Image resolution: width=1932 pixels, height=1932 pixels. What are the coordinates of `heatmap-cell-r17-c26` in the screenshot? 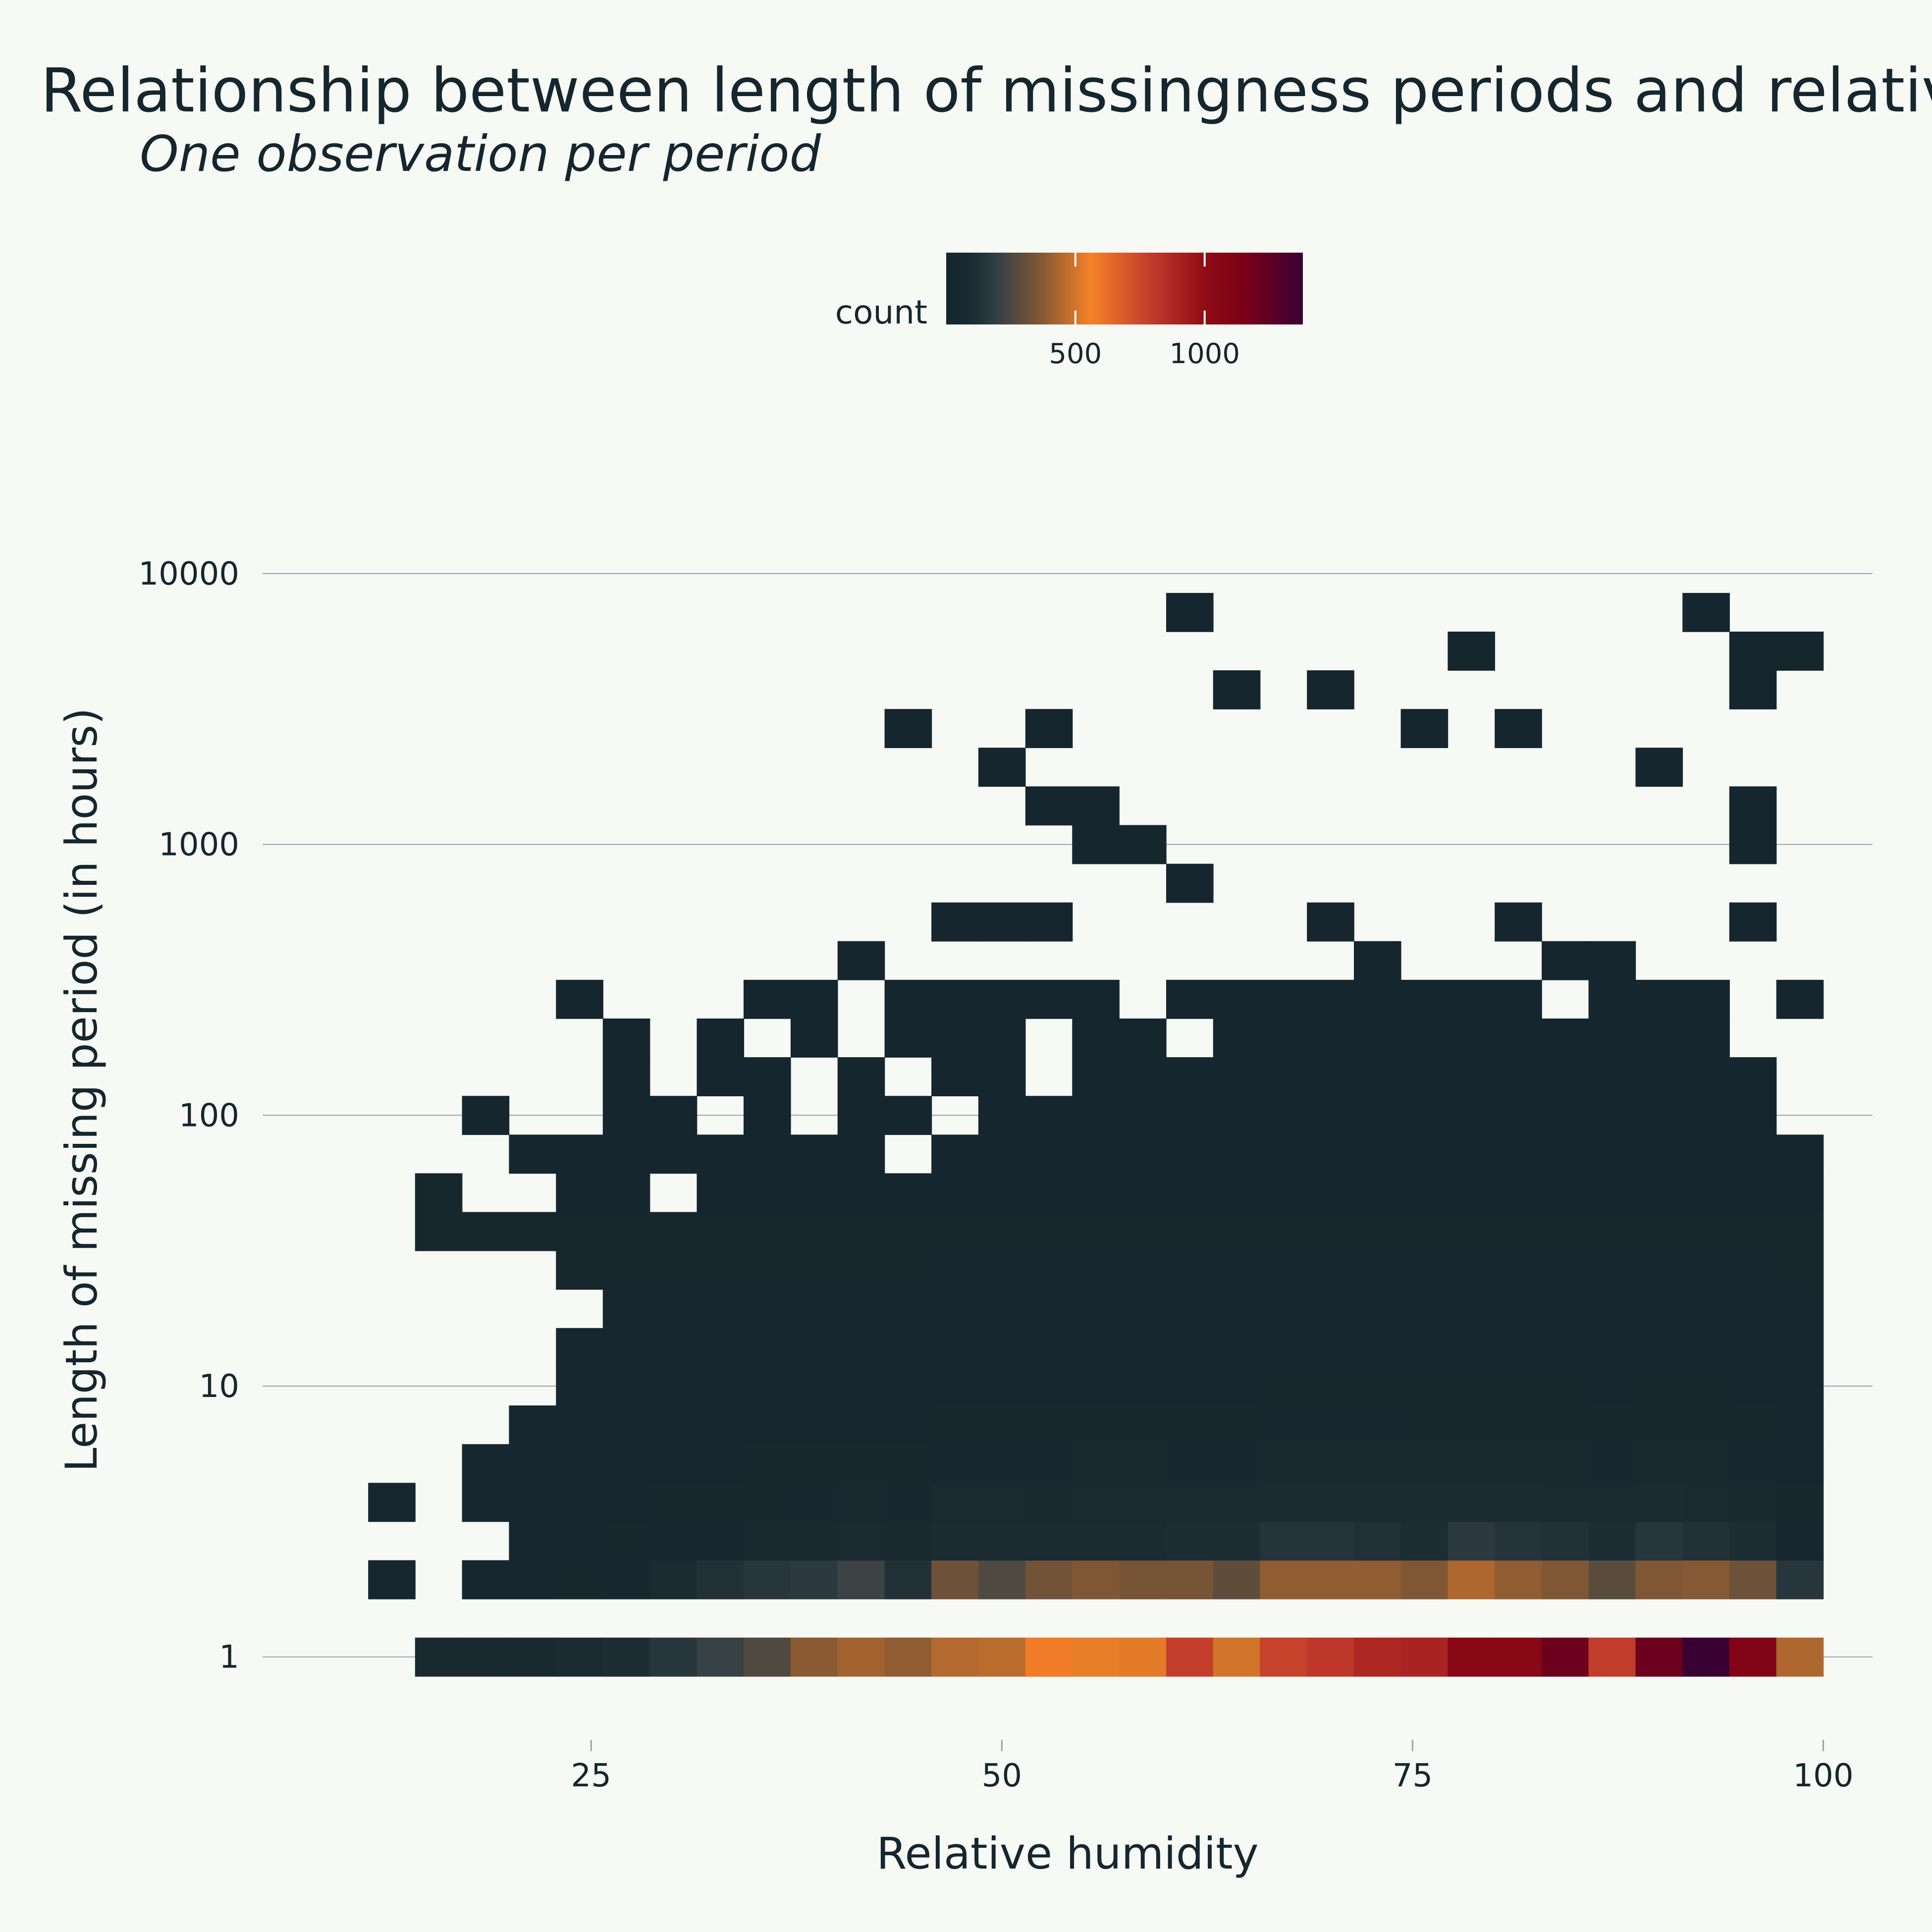 It's located at (1612, 960).